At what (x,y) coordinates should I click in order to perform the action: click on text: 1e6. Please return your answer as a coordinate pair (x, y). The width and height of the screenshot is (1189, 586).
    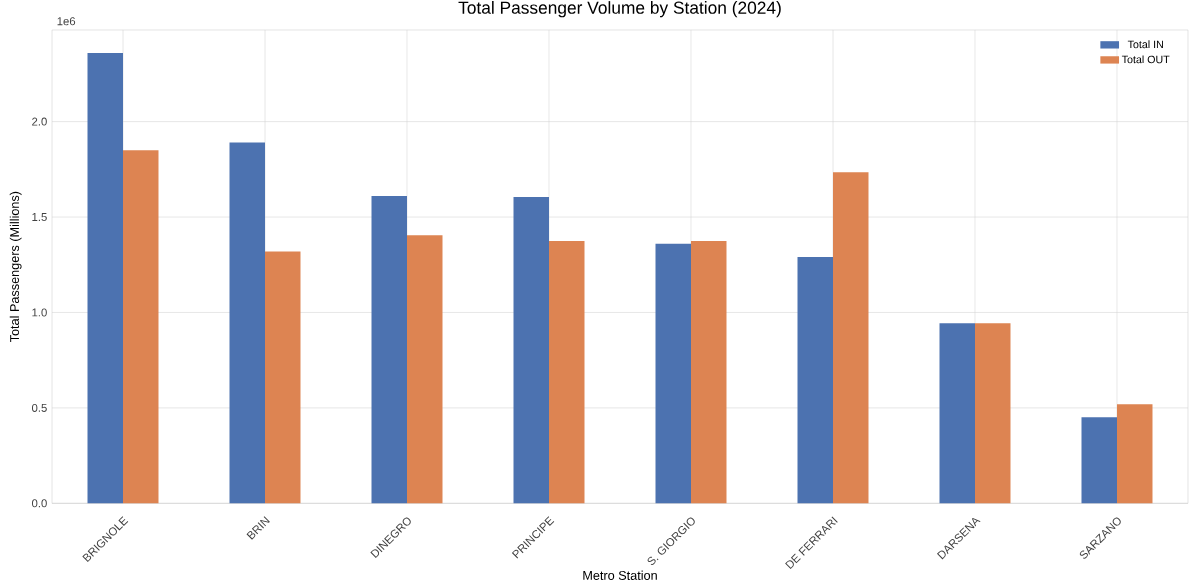
    Looking at the image, I should click on (66, 21).